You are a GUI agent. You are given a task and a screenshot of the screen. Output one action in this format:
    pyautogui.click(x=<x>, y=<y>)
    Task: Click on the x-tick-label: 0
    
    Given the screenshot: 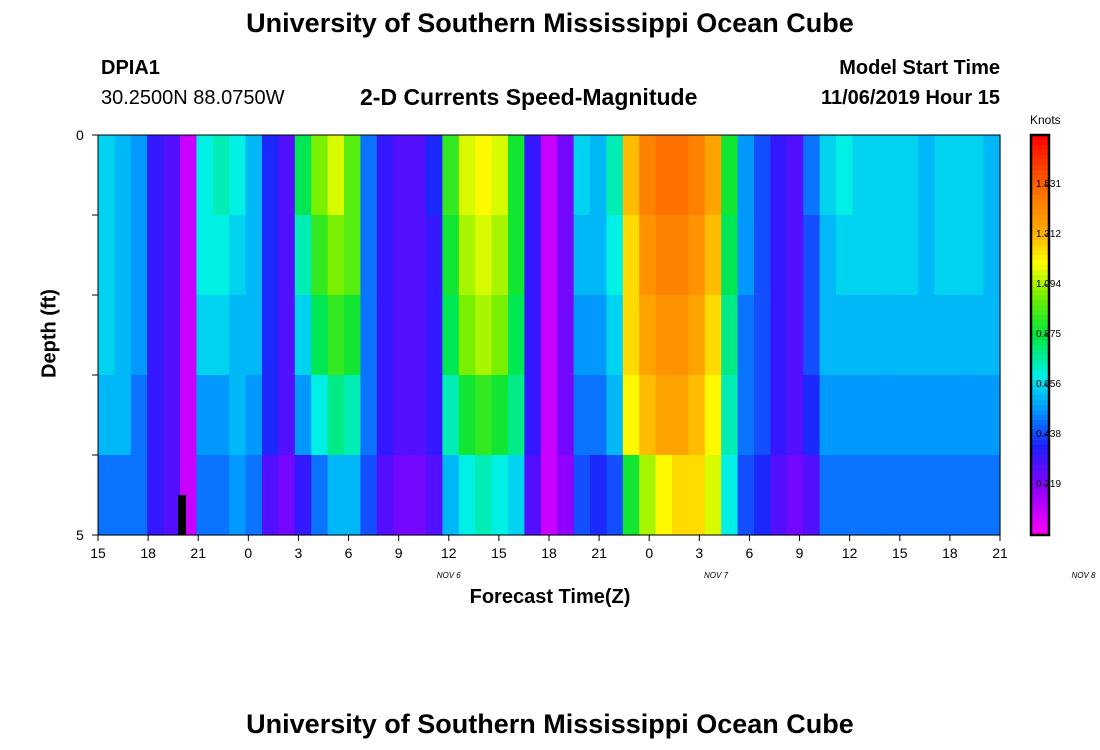 What is the action you would take?
    pyautogui.click(x=248, y=553)
    